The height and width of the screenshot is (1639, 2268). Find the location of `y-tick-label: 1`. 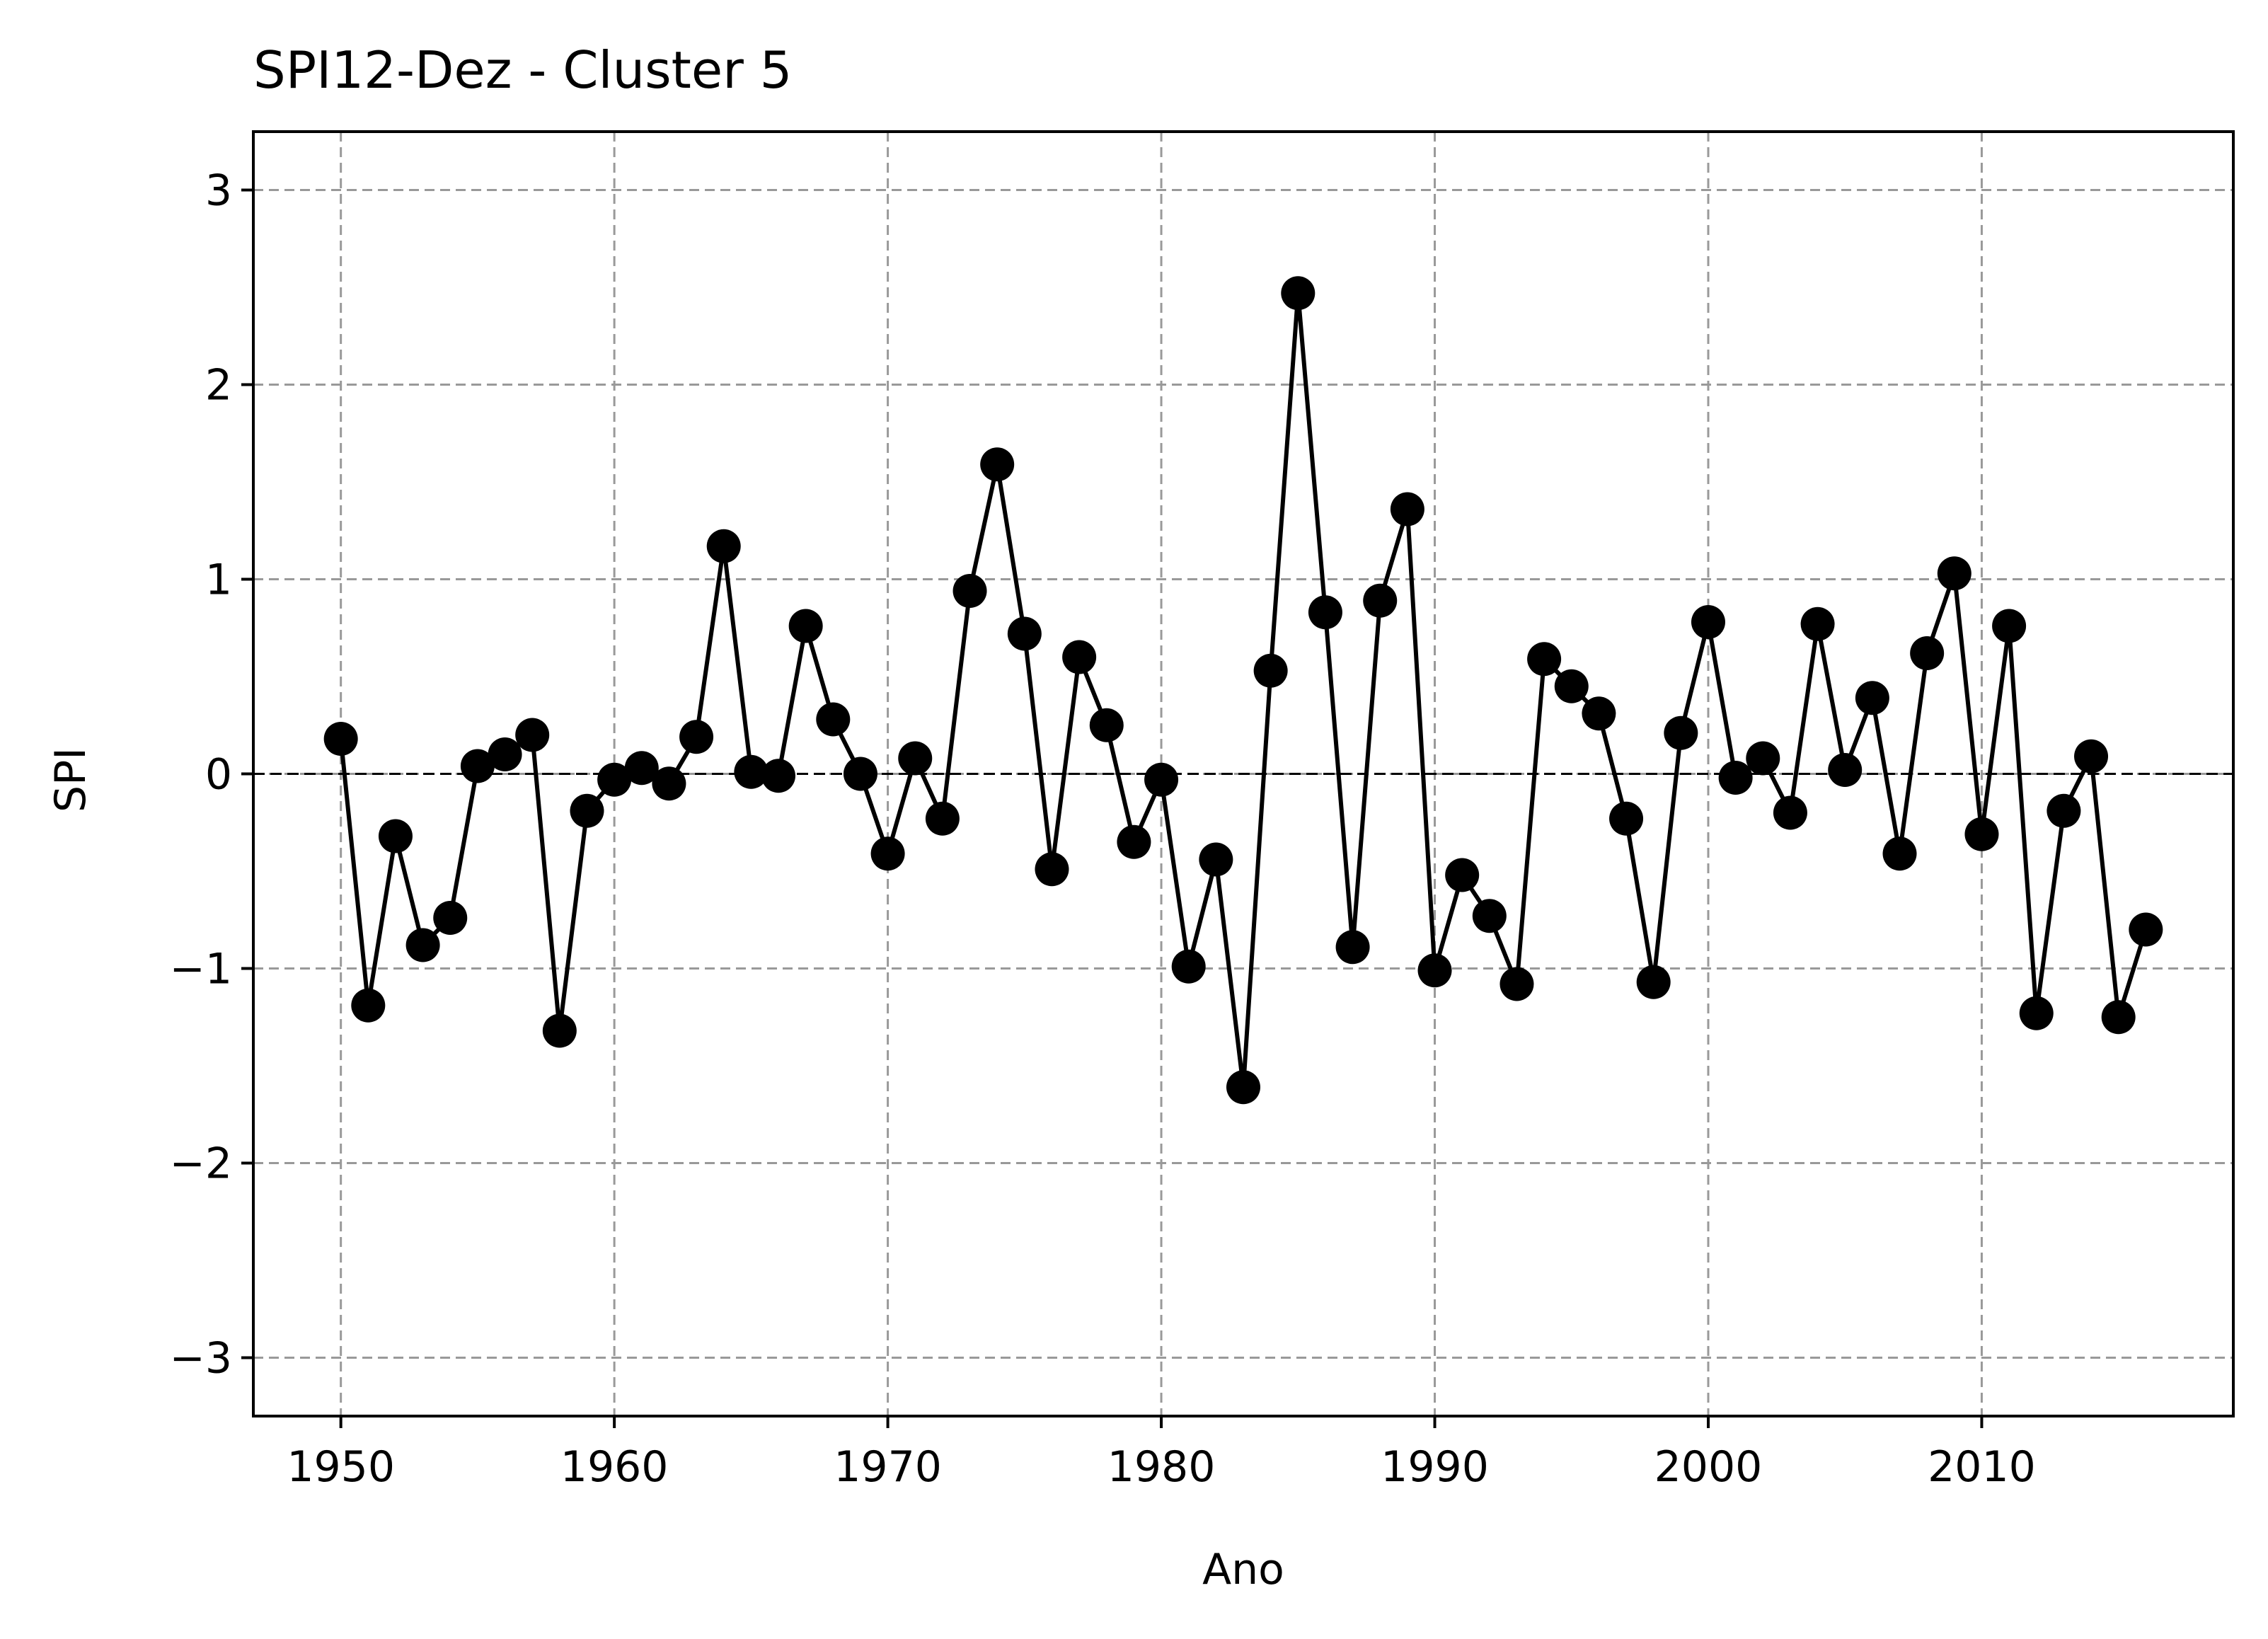

y-tick-label: 1 is located at coordinates (218, 580).